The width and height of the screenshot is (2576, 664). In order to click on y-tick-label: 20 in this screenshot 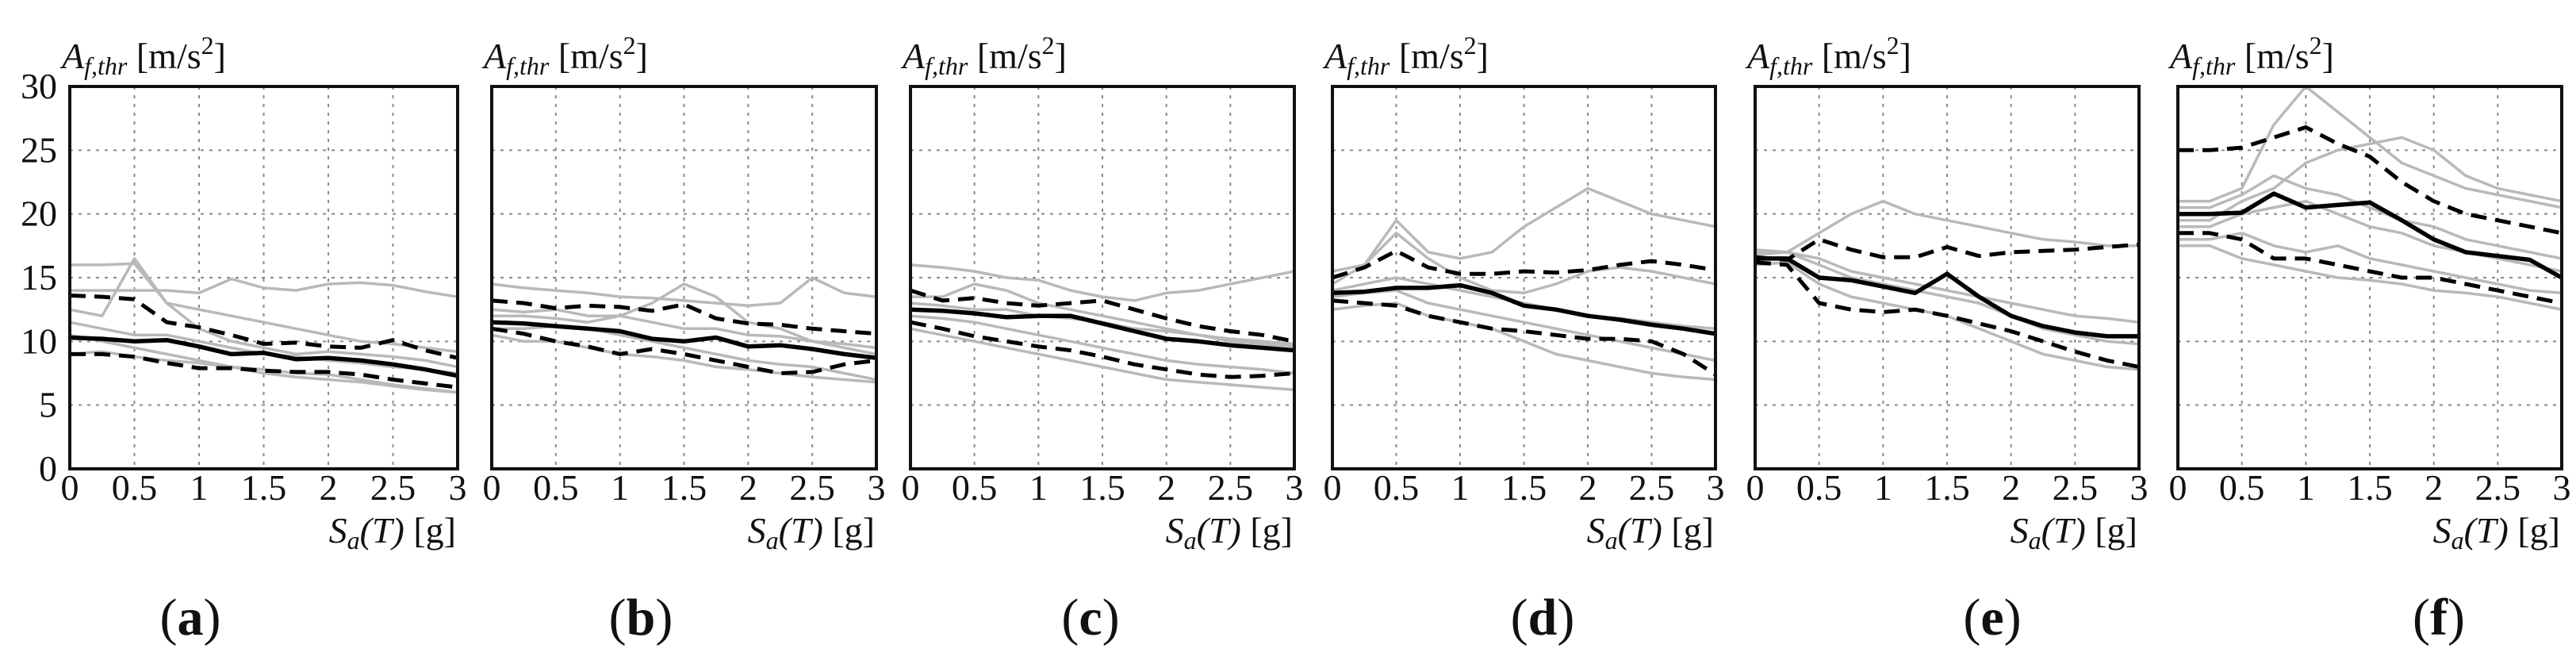, I will do `click(39, 214)`.